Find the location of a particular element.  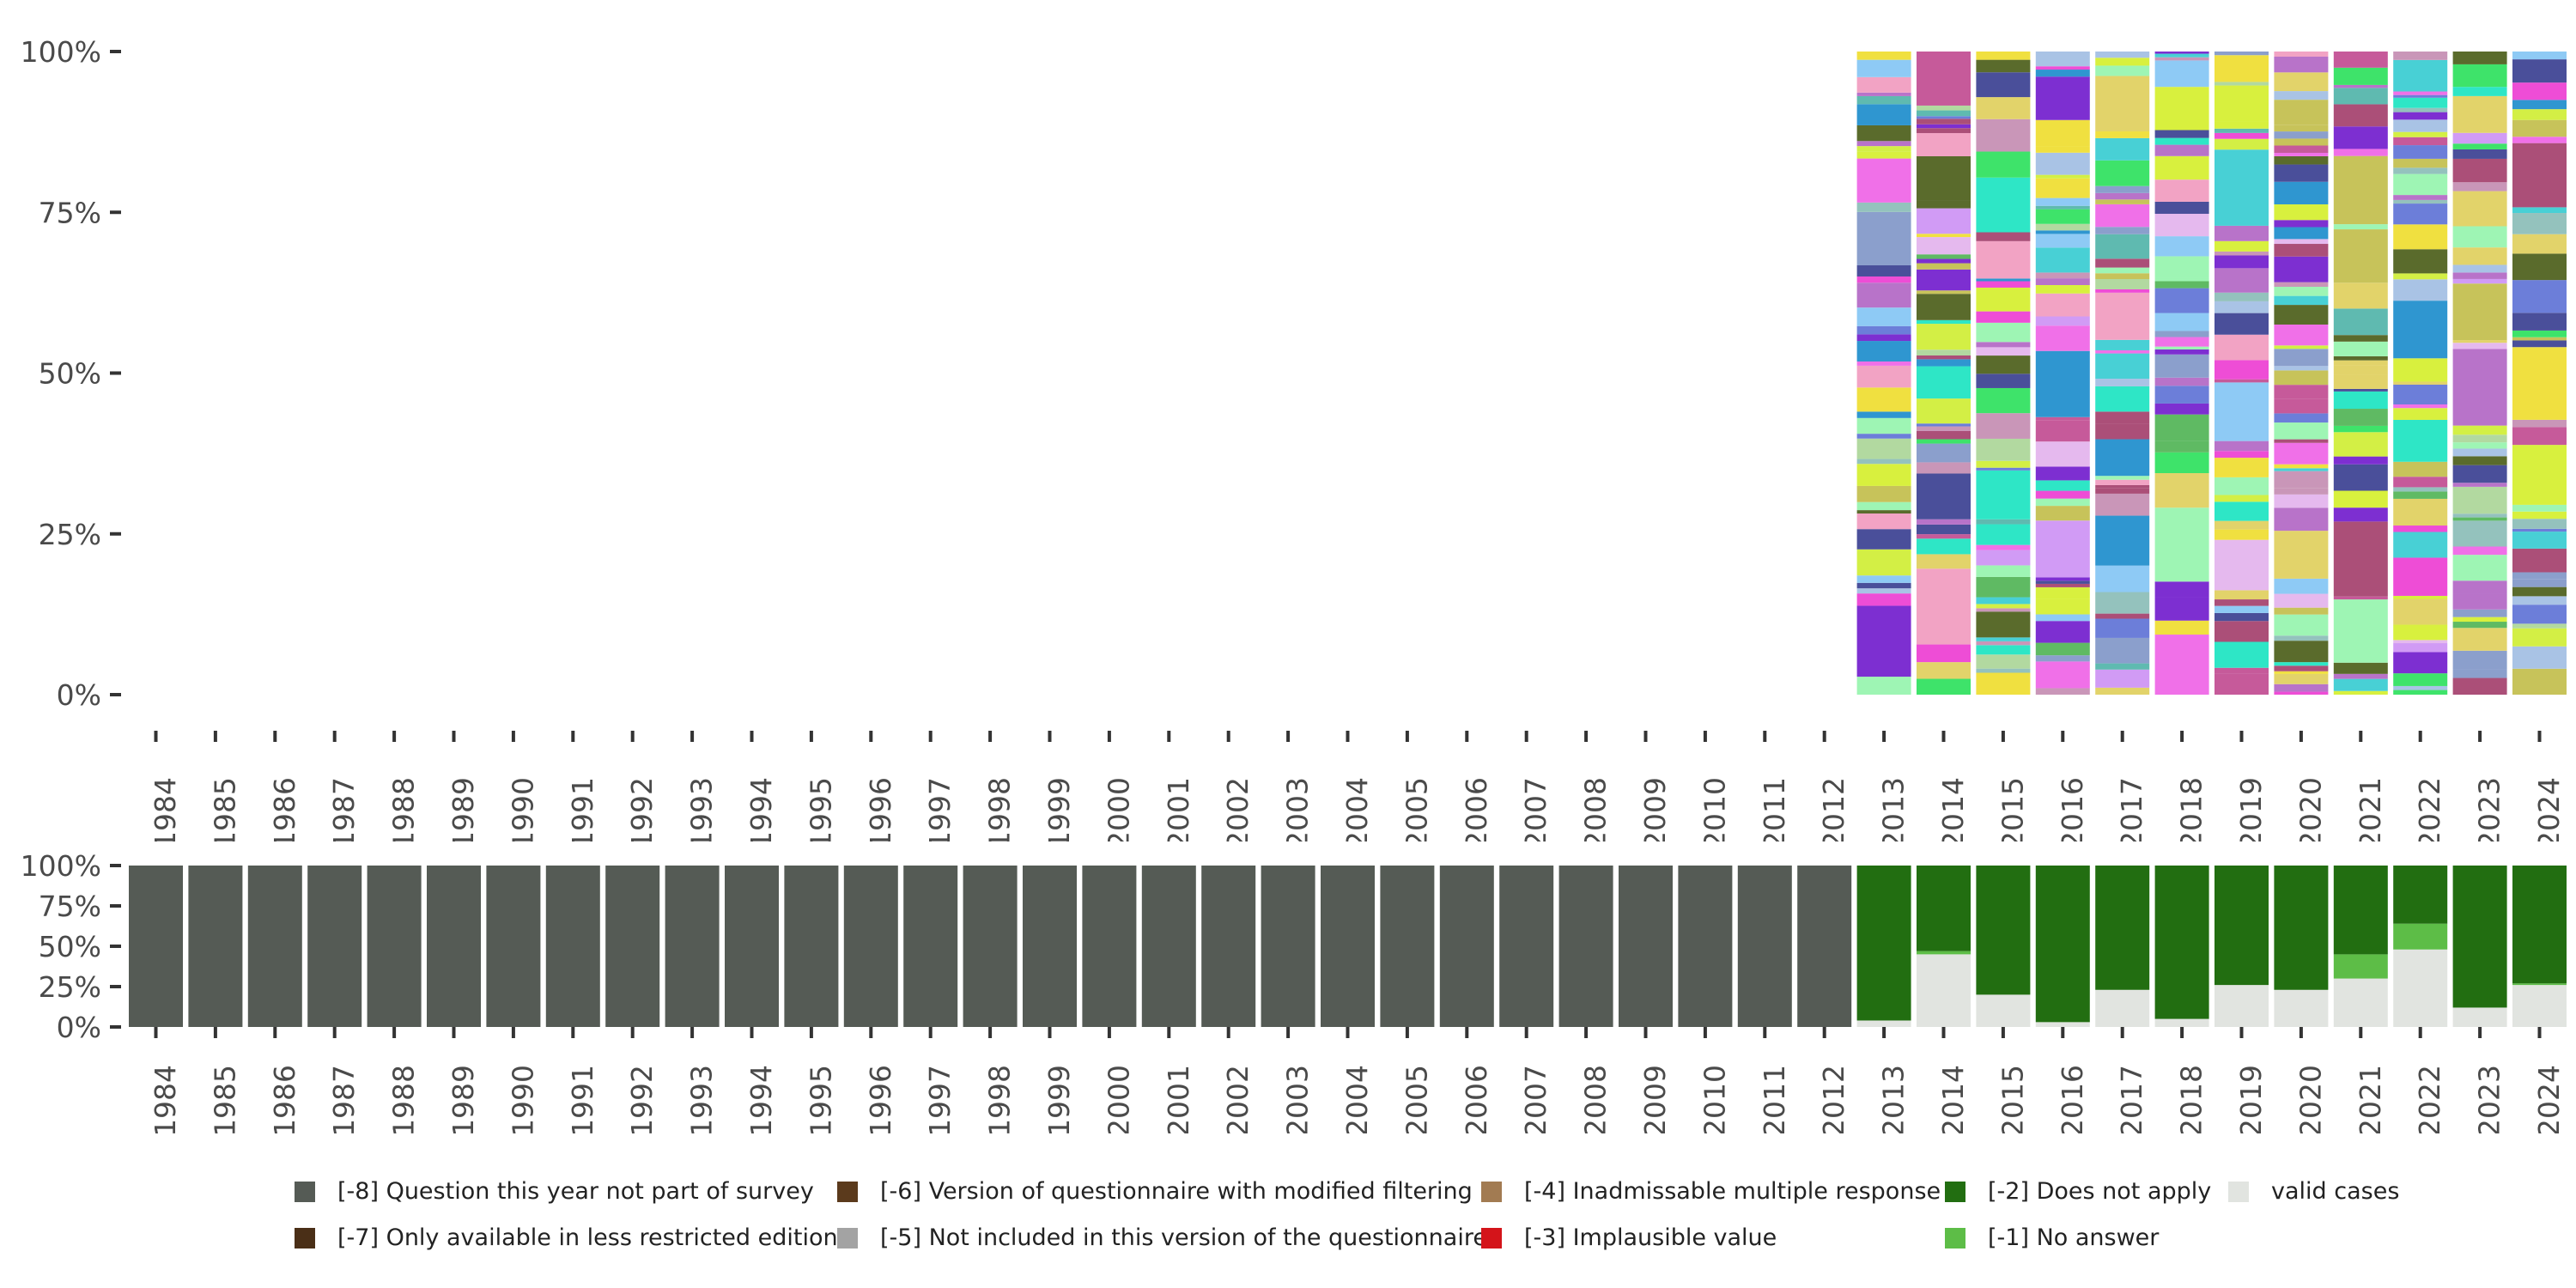

bar-2021-valid-cases is located at coordinates (2361, 1002).